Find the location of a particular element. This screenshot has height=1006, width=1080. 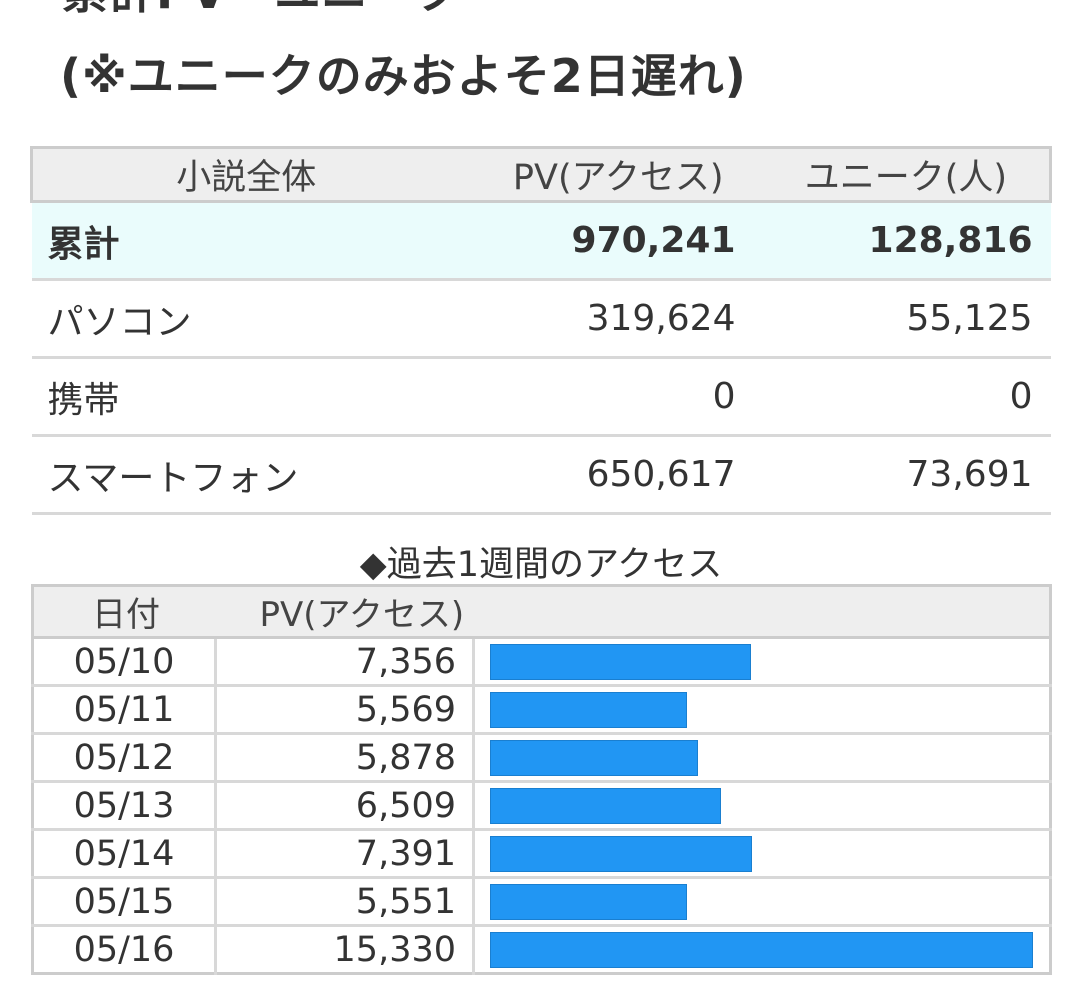

summary-row-unique: 73,691 is located at coordinates (901, 475).